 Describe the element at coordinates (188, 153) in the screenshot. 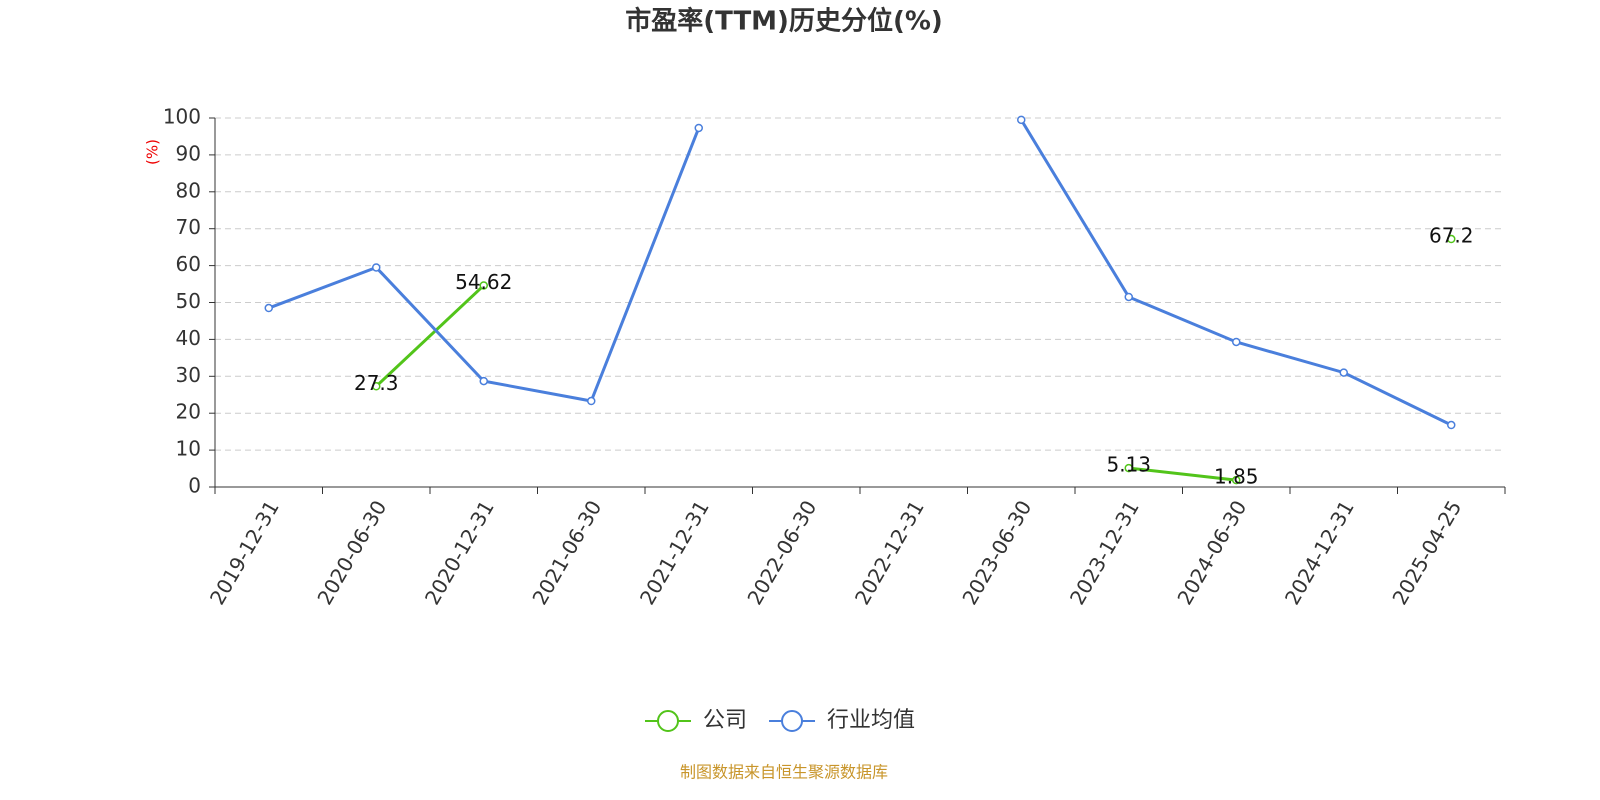

I see `y-tick-label: 90` at that location.